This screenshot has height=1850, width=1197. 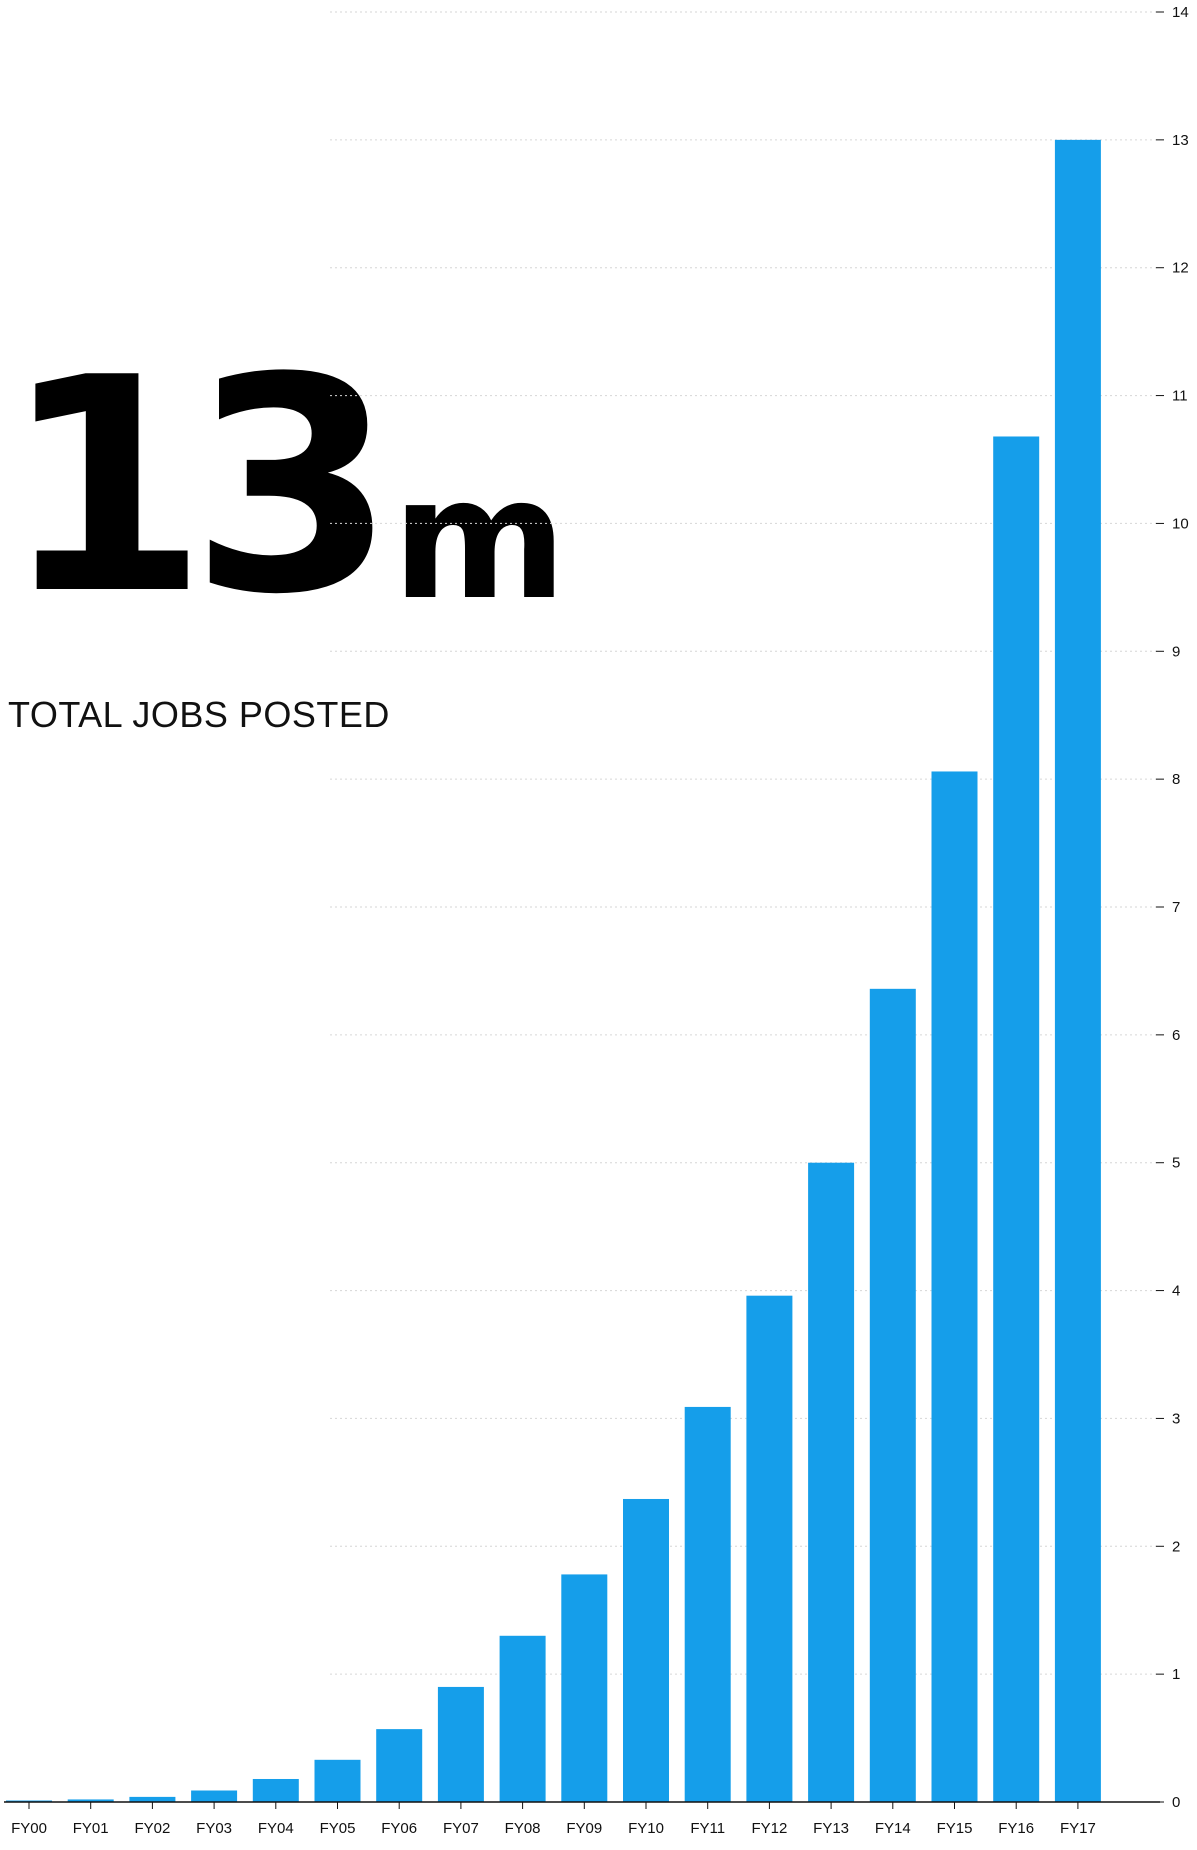 I want to click on y-tick-label: 11, so click(x=1180, y=396).